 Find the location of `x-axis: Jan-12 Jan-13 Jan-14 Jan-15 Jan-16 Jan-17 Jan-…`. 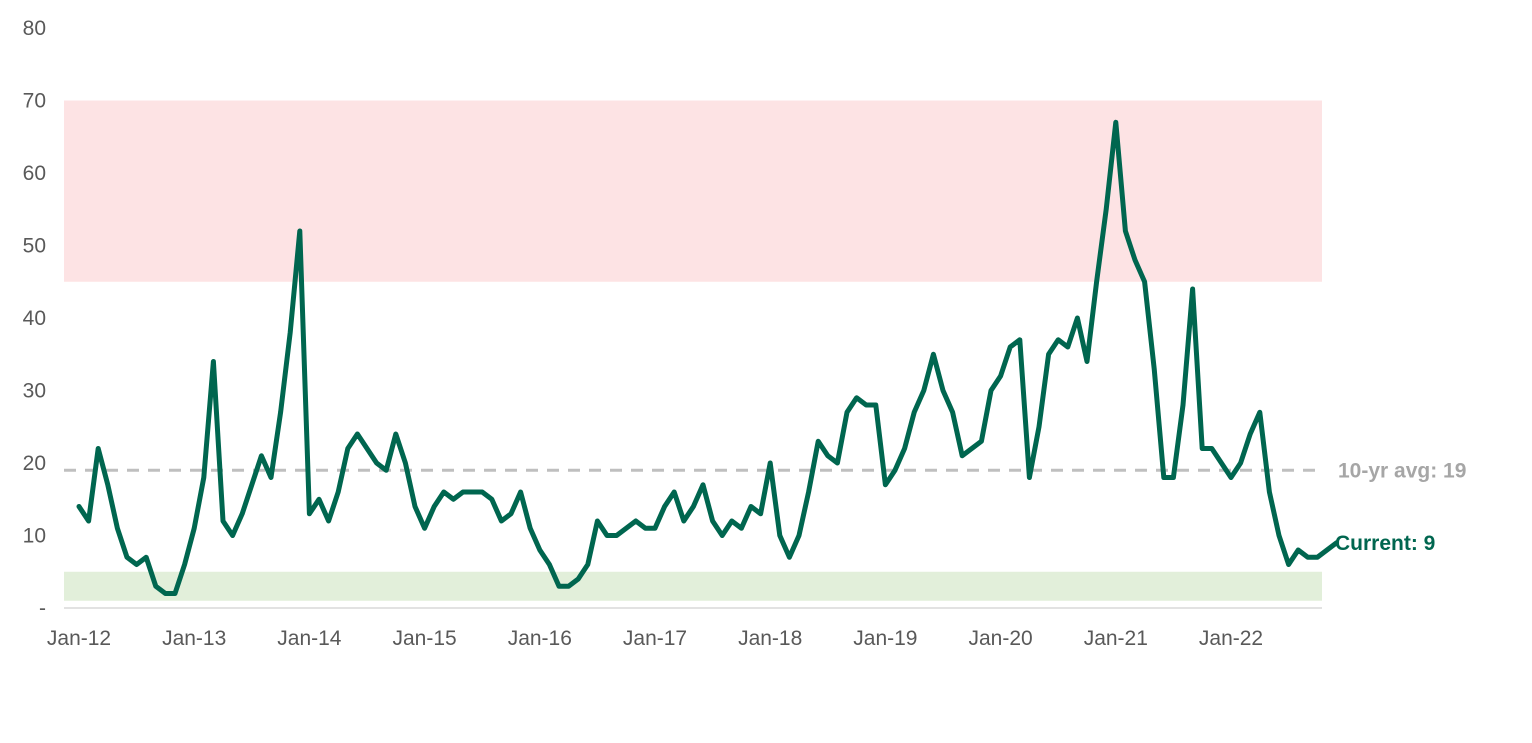

x-axis: Jan-12 Jan-13 Jan-14 Jan-15 Jan-16 Jan-17 Jan-… is located at coordinates (655, 638).